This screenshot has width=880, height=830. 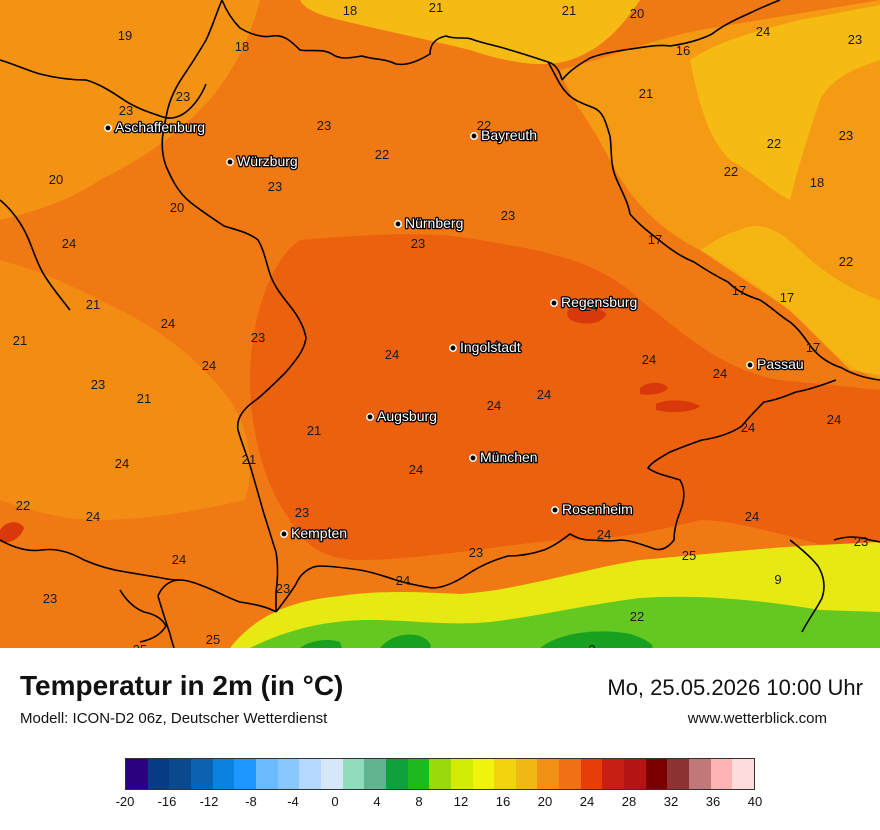 What do you see at coordinates (293, 801) in the screenshot?
I see `legend-tick-label: -4` at bounding box center [293, 801].